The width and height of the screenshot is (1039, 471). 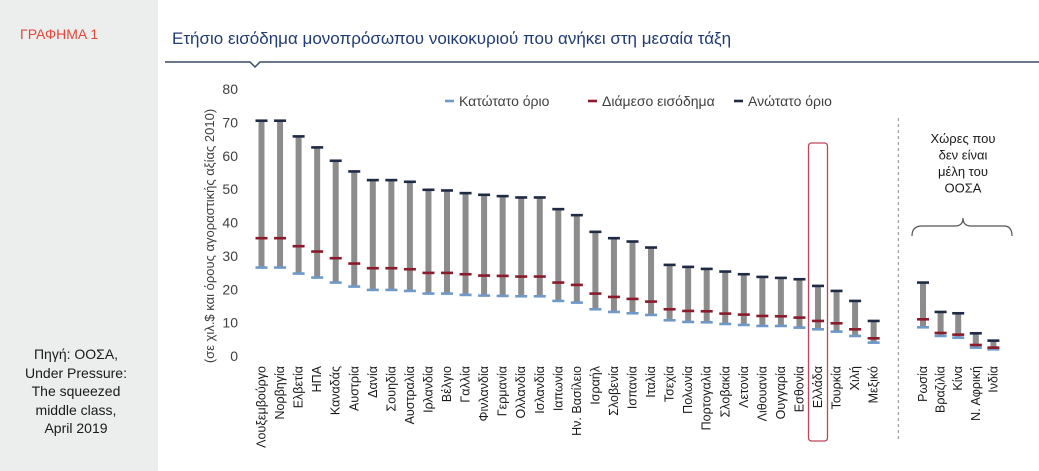 I want to click on x-tick-label: Δανία, so click(x=373, y=382).